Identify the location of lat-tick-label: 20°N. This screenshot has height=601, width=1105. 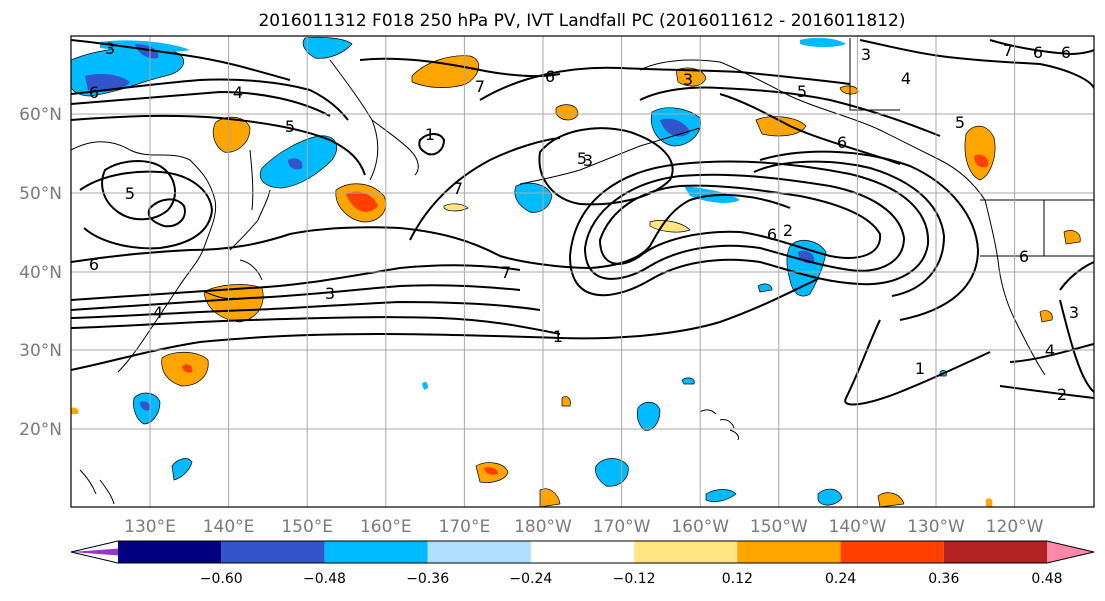
(40, 430).